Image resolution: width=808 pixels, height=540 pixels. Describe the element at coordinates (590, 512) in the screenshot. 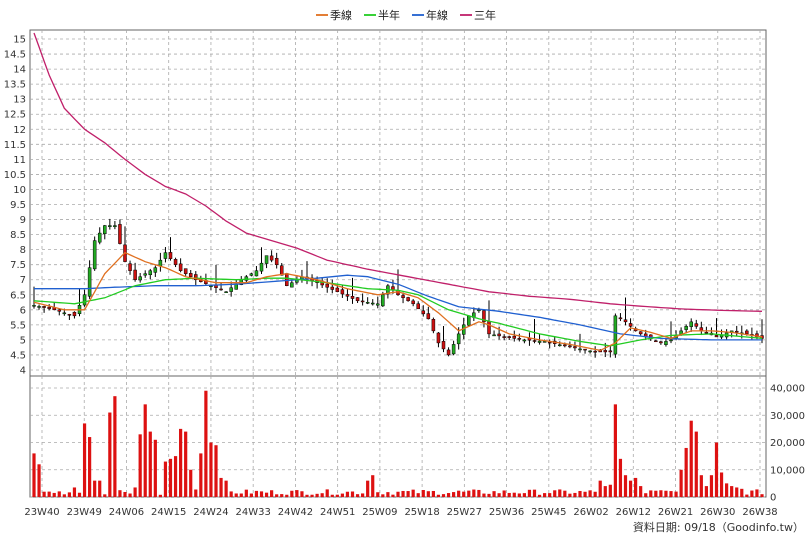

I see `x-tick-label: 26W02` at that location.